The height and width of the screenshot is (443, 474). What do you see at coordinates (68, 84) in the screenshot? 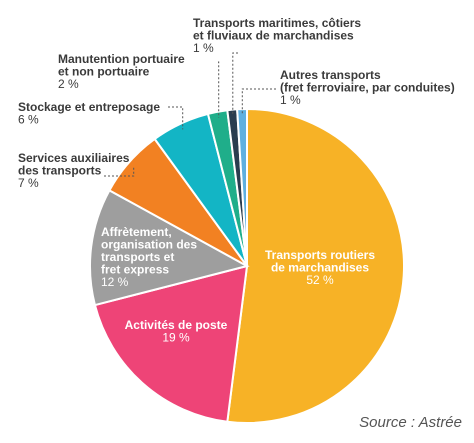
I see `slice-5-value-label: 2 %` at bounding box center [68, 84].